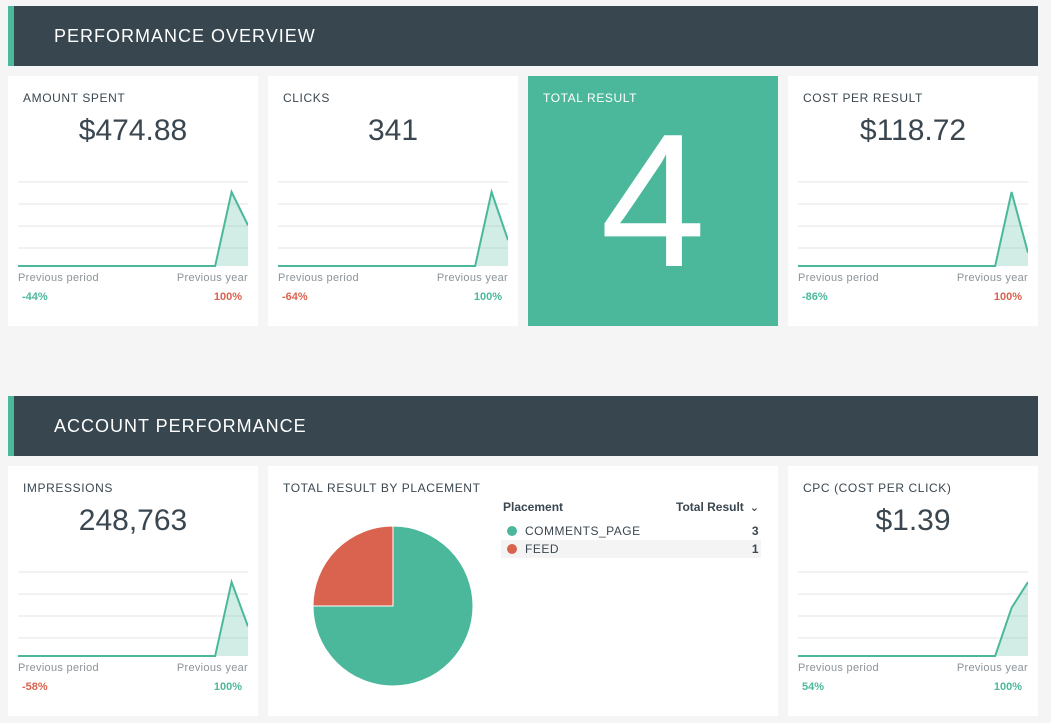 Image resolution: width=1051 pixels, height=723 pixels. Describe the element at coordinates (68, 488) in the screenshot. I see `card-label: IMPRESSIONS` at that location.